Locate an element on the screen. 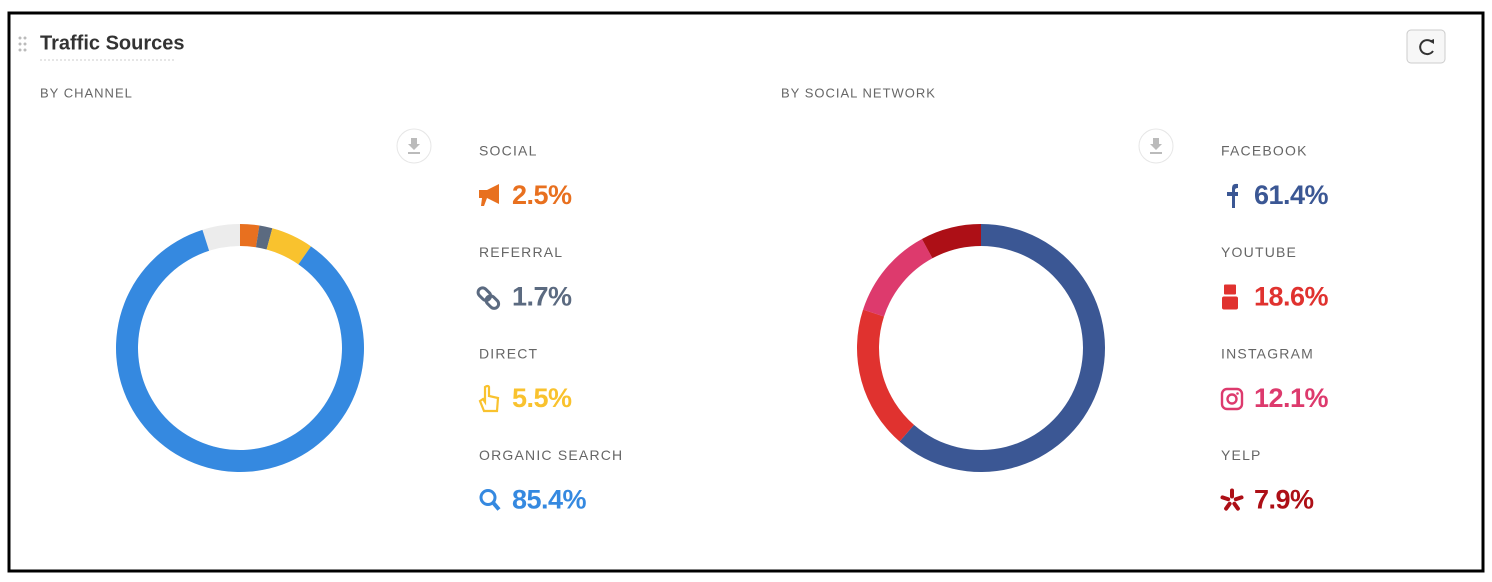 Image resolution: width=1492 pixels, height=582 pixels. legend-label: SOCIAL is located at coordinates (508, 151).